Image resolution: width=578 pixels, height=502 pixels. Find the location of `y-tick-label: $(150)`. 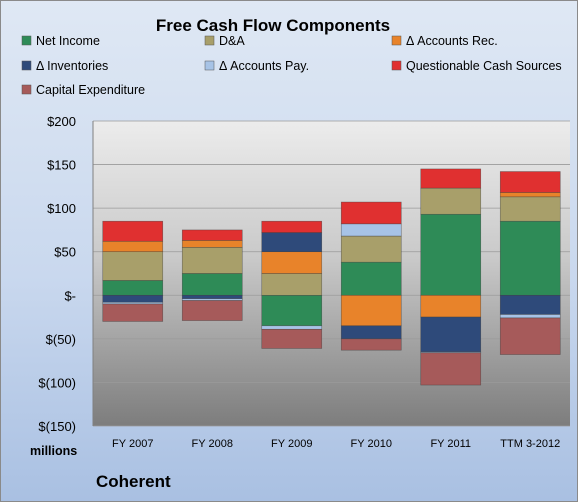

y-tick-label: $(150) is located at coordinates (57, 426).